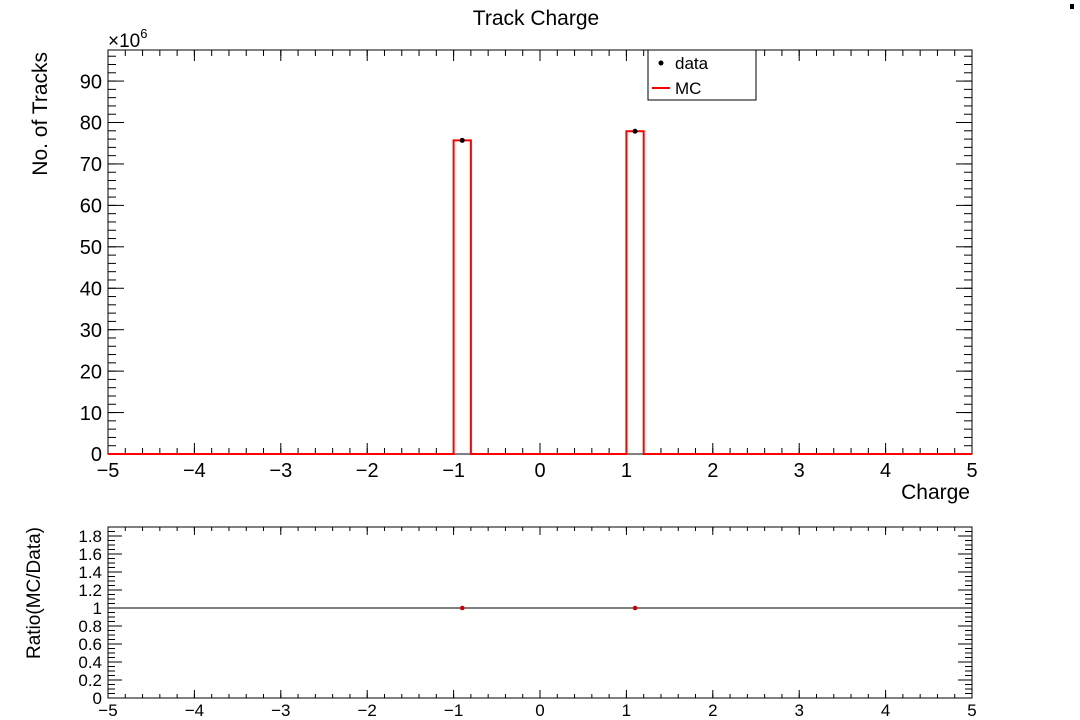 The height and width of the screenshot is (720, 1080). Describe the element at coordinates (661, 63) in the screenshot. I see `legend-data-marker` at that location.